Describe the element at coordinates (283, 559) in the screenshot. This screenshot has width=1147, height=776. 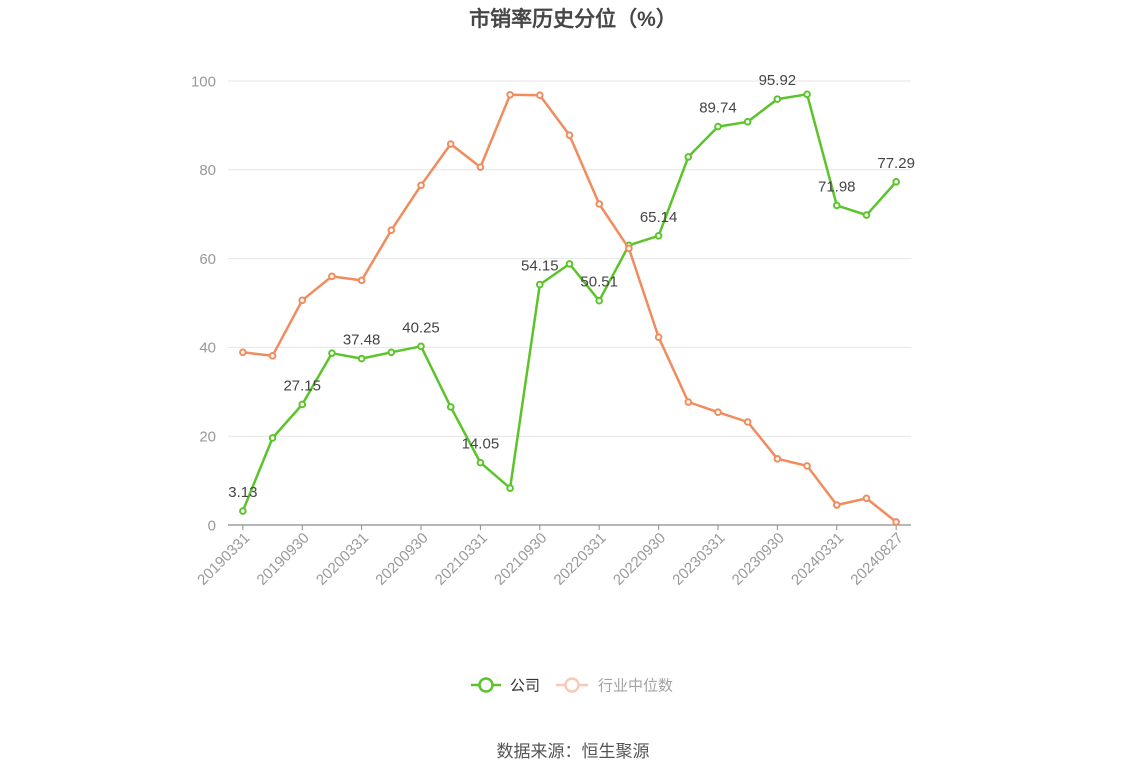
I see `x-tick-label: 20190930` at that location.